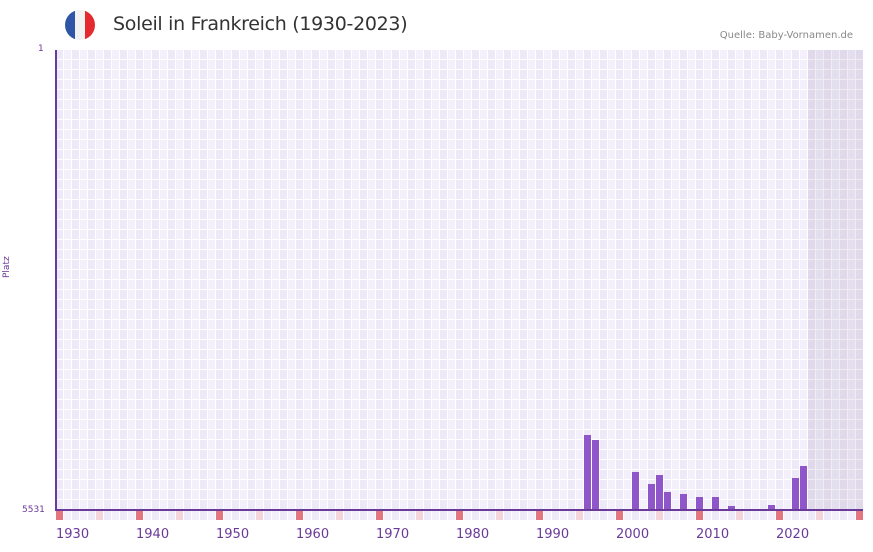 The image size is (873, 552). What do you see at coordinates (667, 501) in the screenshot?
I see `bar-2006` at bounding box center [667, 501].